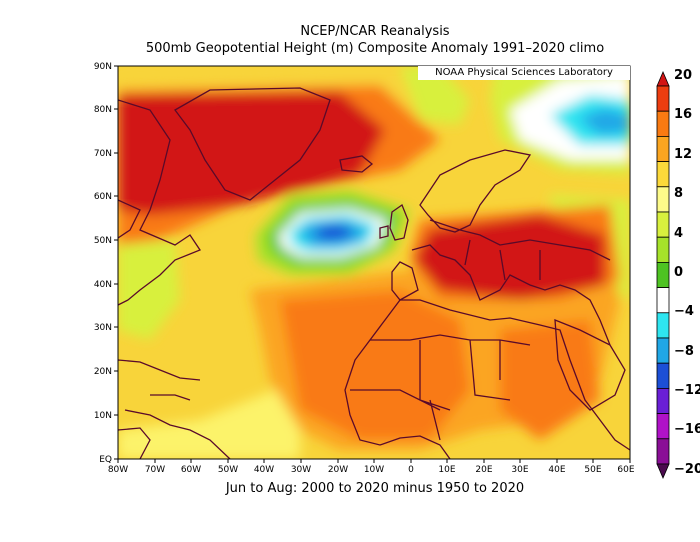  Describe the element at coordinates (687, 429) in the screenshot. I see `colorbar-tick: −16` at that location.